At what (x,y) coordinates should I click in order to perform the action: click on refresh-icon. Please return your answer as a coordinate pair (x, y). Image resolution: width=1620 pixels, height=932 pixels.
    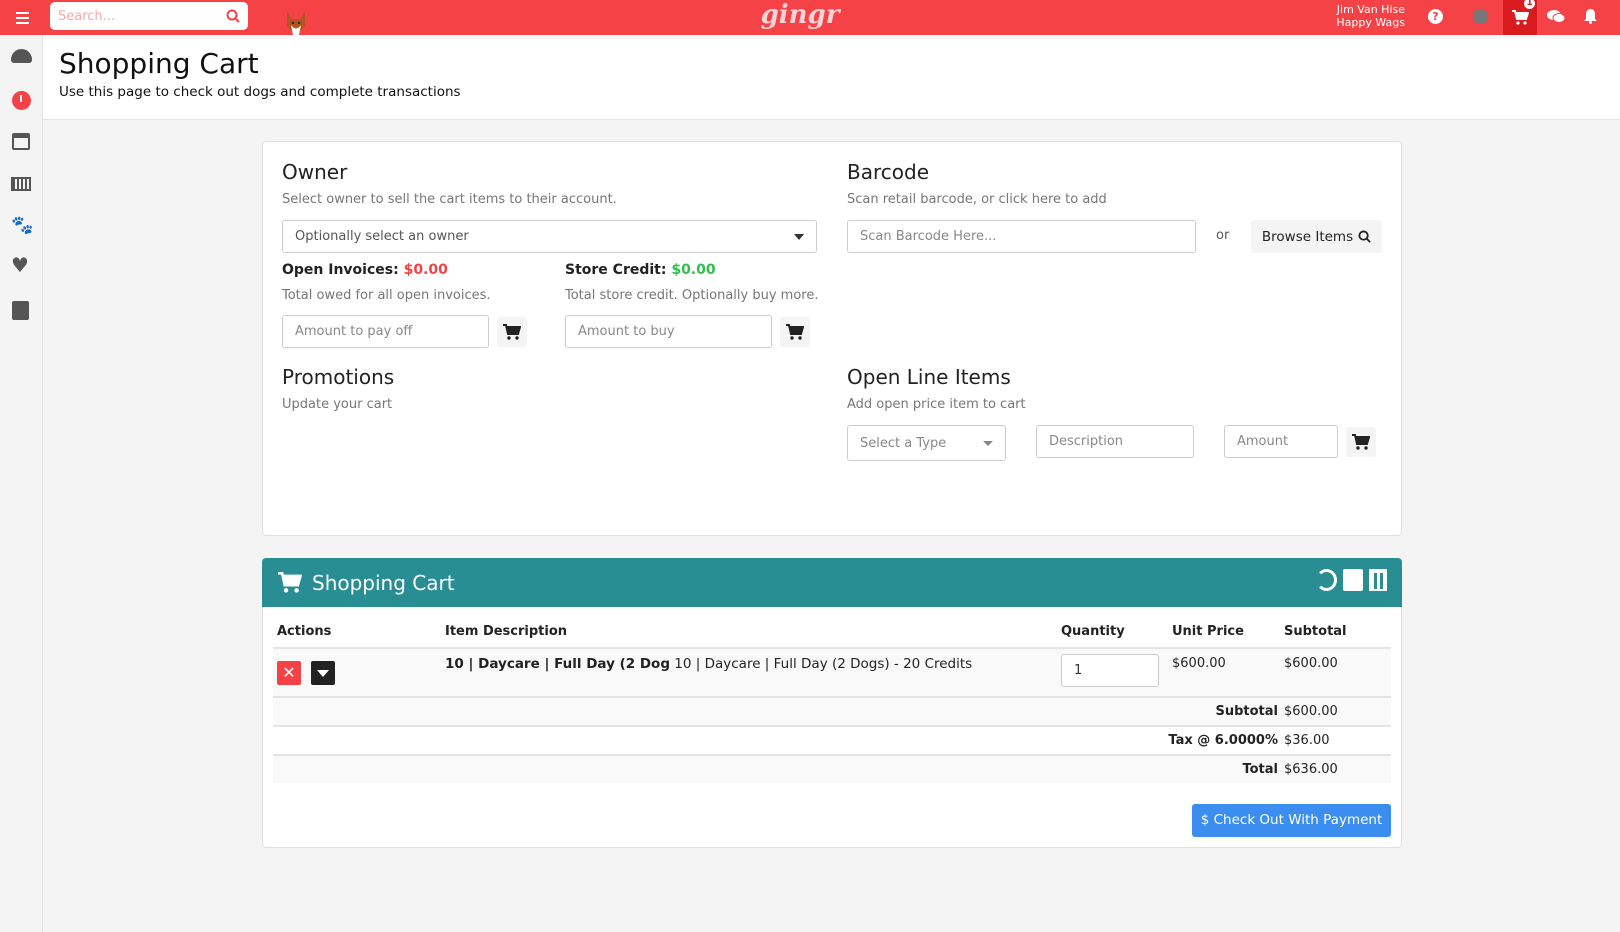
    Looking at the image, I should click on (1326, 580).